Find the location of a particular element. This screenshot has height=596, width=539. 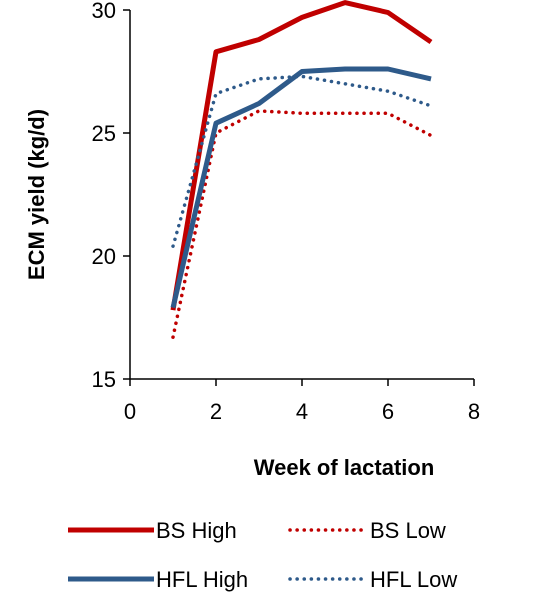

legend-label-bs-high: BS High is located at coordinates (196, 530).